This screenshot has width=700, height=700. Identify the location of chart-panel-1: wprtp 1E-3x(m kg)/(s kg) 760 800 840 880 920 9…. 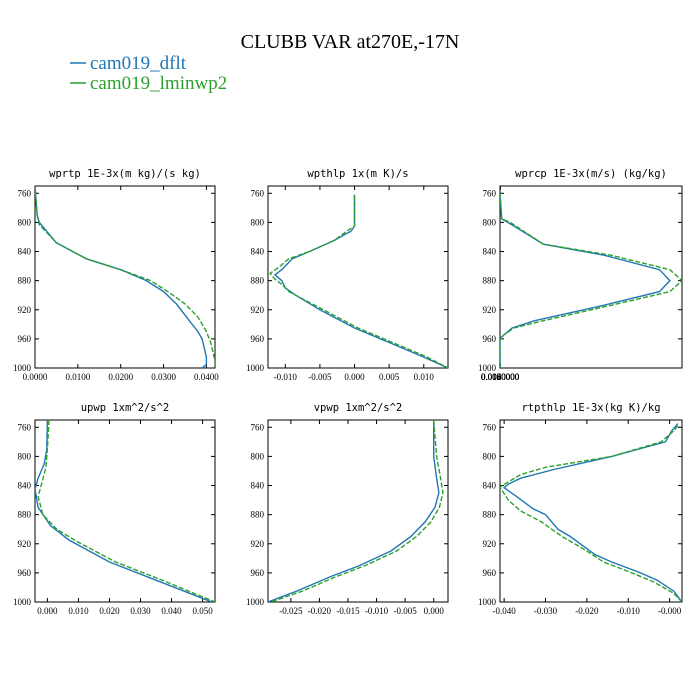
(116, 275).